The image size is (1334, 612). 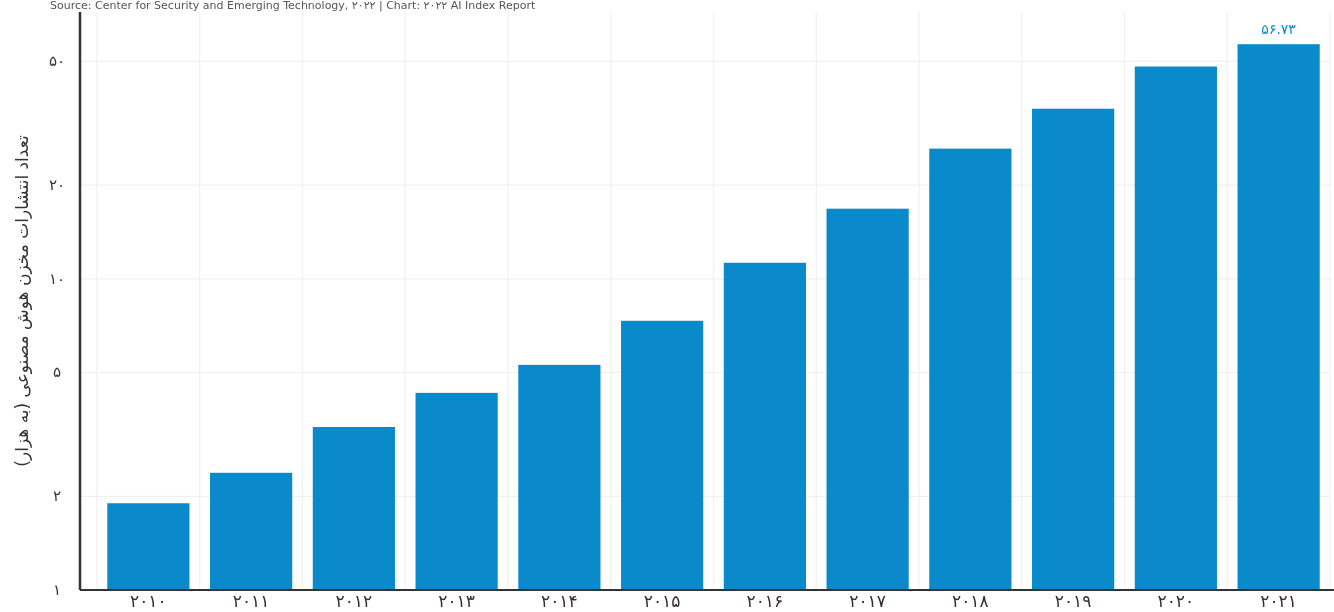 I want to click on y-tick-label: ۲, so click(x=57, y=496).